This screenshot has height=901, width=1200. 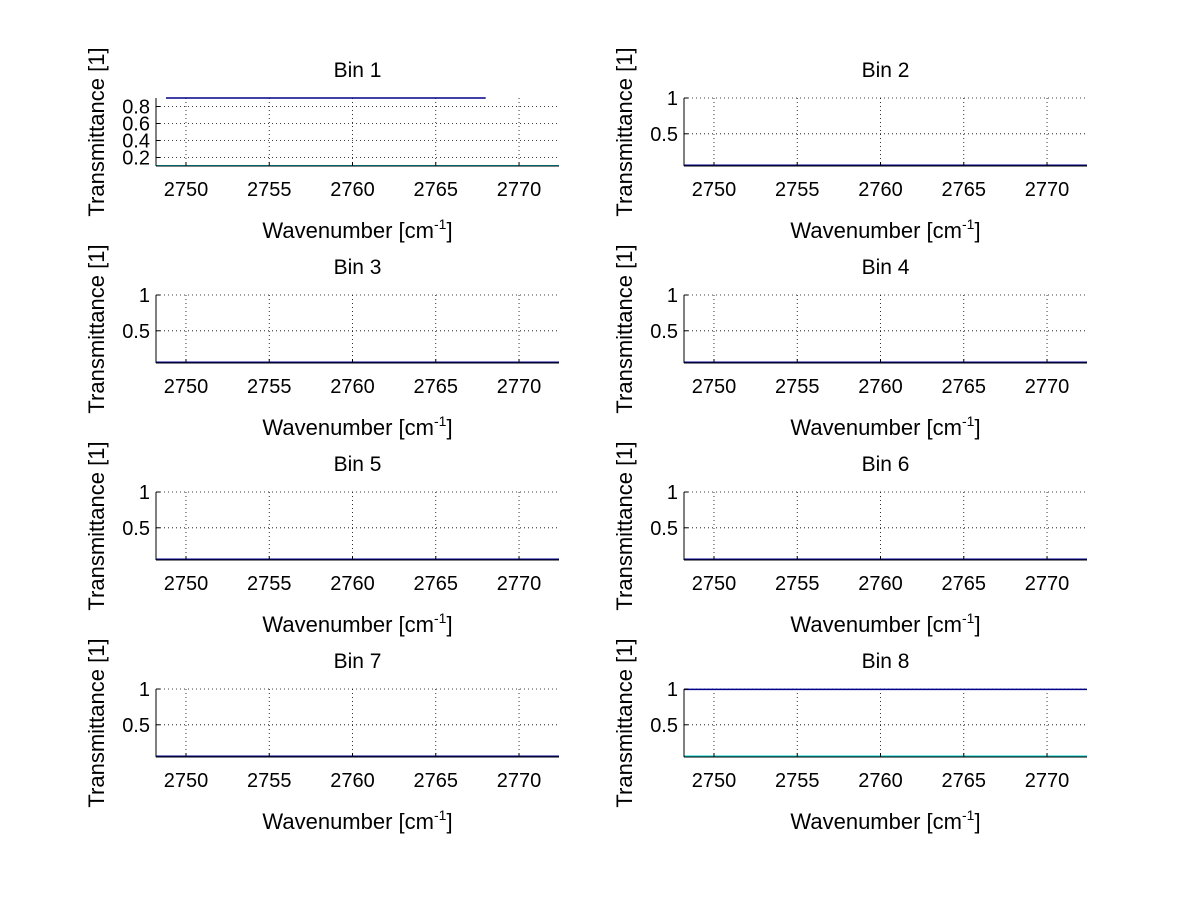 I want to click on y-tick-label: 0.8, so click(x=136, y=108).